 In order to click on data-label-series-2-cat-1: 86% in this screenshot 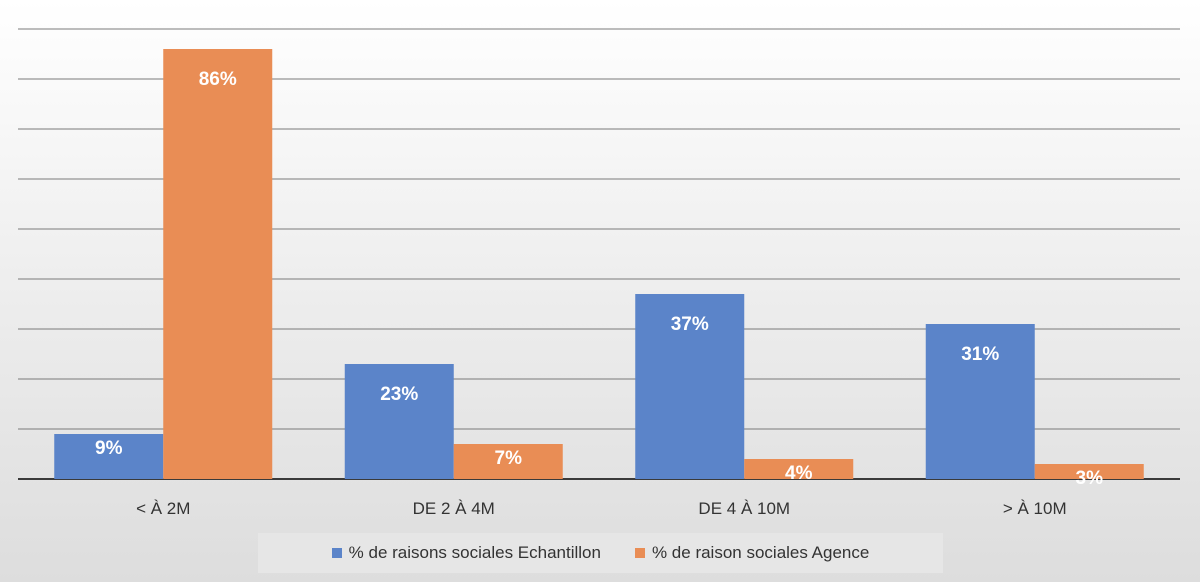, I will do `click(218, 79)`.